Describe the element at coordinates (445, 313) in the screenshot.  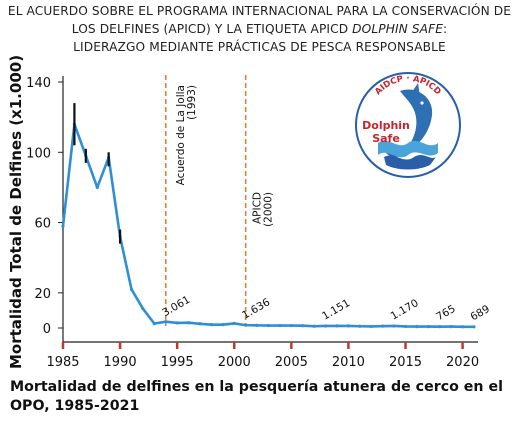
I see `data-label: 765` at that location.